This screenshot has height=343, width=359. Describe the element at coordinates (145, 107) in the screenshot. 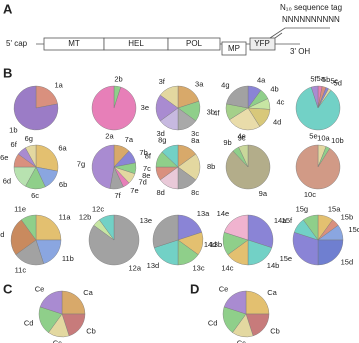

I see `slice-label: 3e` at that location.